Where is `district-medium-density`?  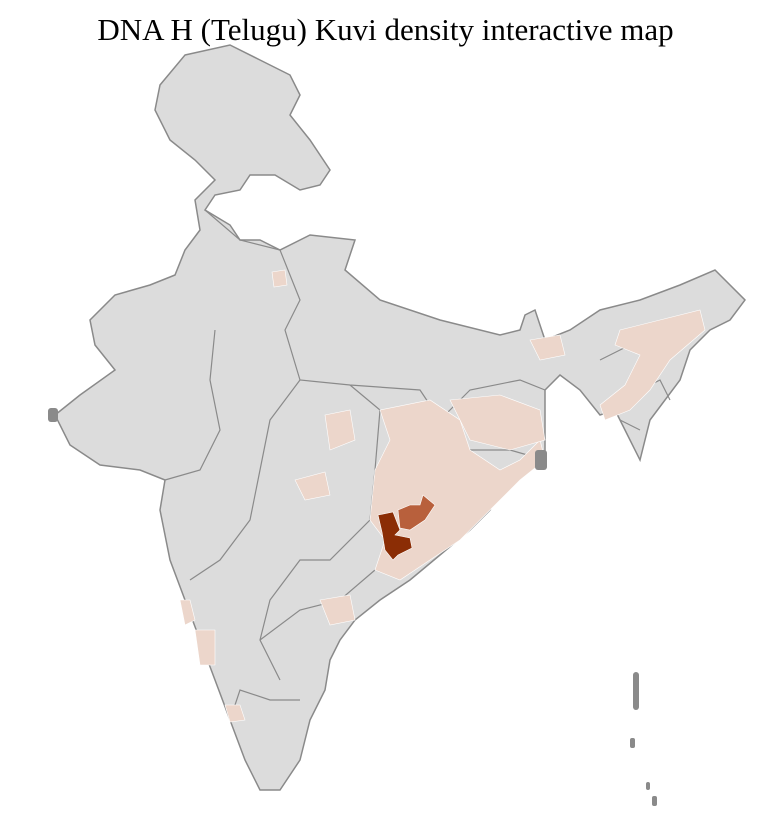 district-medium-density is located at coordinates (416, 512).